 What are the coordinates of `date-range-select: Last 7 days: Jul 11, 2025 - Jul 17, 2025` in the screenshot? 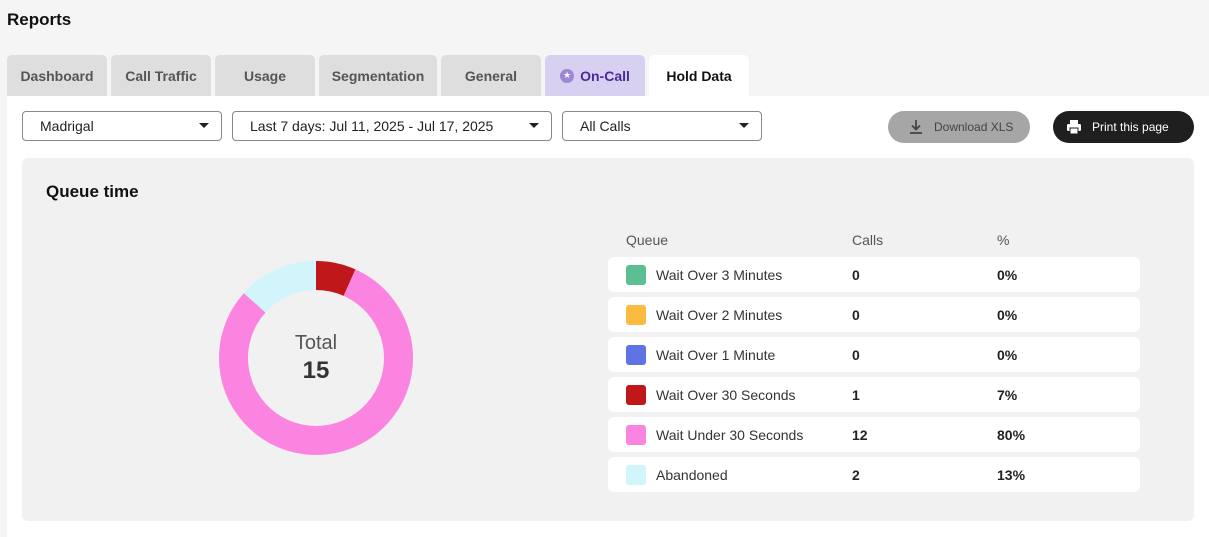 It's located at (392, 126).